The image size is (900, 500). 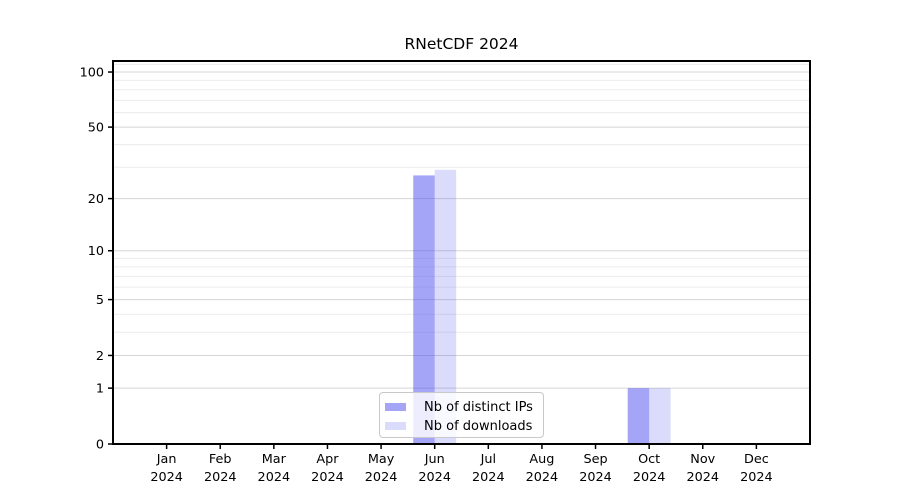 What do you see at coordinates (461, 44) in the screenshot?
I see `chart-title: RNetCDF 2024` at bounding box center [461, 44].